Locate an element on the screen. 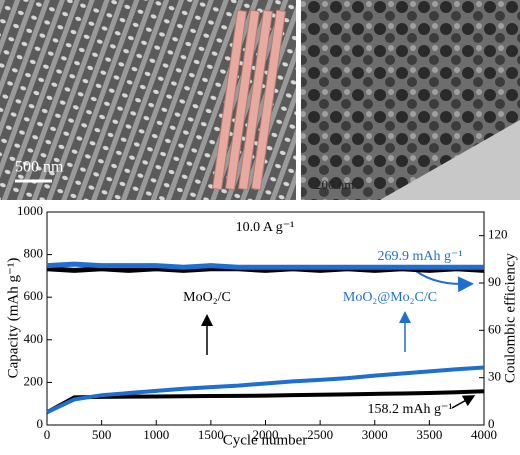 The width and height of the screenshot is (520, 455). x-tick-label: 2500 is located at coordinates (320, 434).